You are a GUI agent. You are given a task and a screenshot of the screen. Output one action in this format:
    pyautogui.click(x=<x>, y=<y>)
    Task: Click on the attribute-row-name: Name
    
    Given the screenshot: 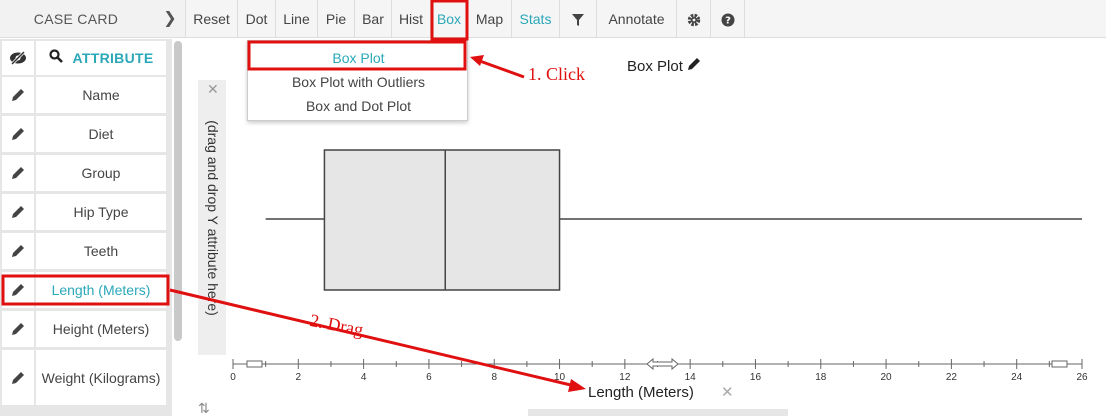 What is the action you would take?
    pyautogui.click(x=86, y=95)
    